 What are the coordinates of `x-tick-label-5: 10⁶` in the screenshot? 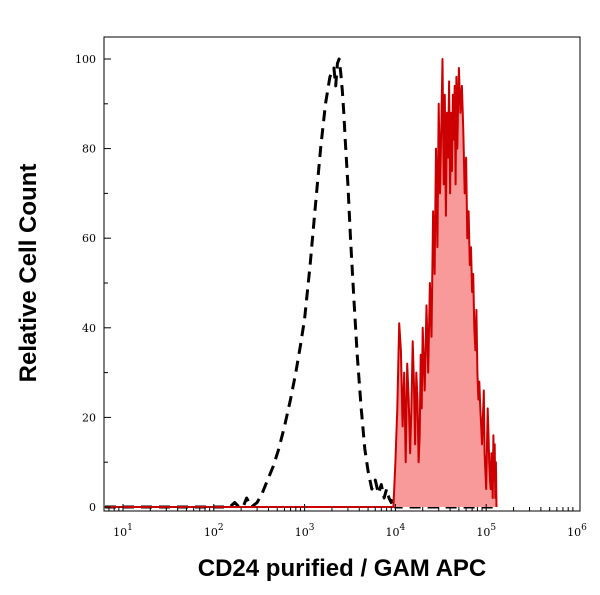 It's located at (577, 531).